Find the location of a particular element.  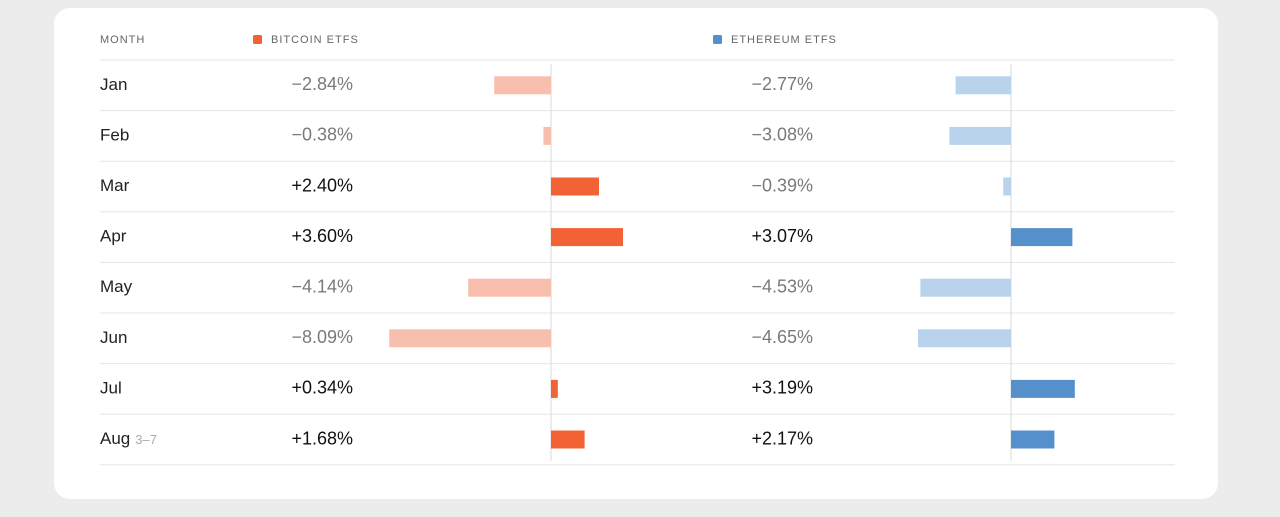

category-label: Aug is located at coordinates (115, 438).